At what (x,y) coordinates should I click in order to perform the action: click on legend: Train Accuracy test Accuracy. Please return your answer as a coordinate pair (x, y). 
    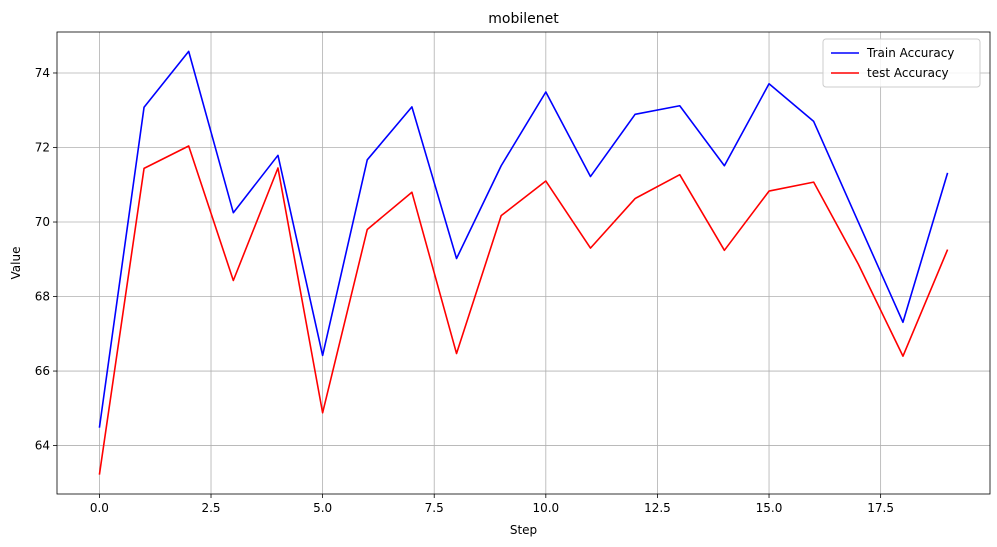
    Looking at the image, I should click on (901, 63).